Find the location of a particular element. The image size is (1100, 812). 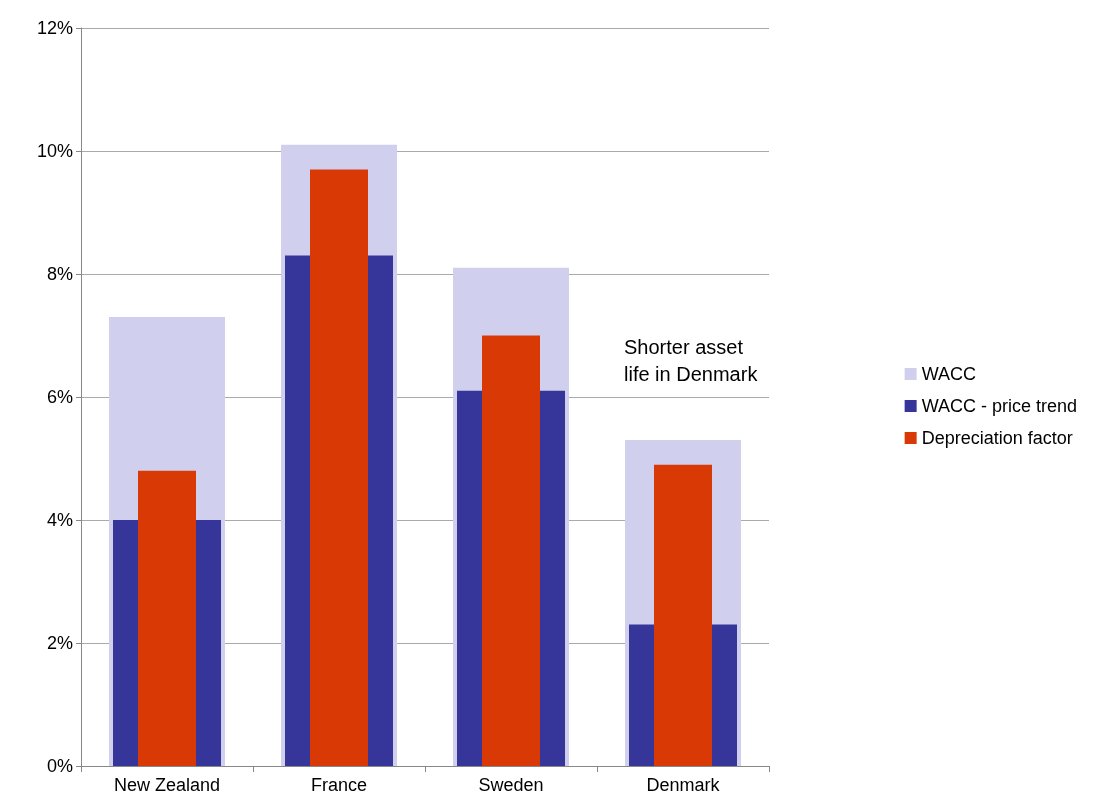

y-tick-label: 2% is located at coordinates (59, 643).